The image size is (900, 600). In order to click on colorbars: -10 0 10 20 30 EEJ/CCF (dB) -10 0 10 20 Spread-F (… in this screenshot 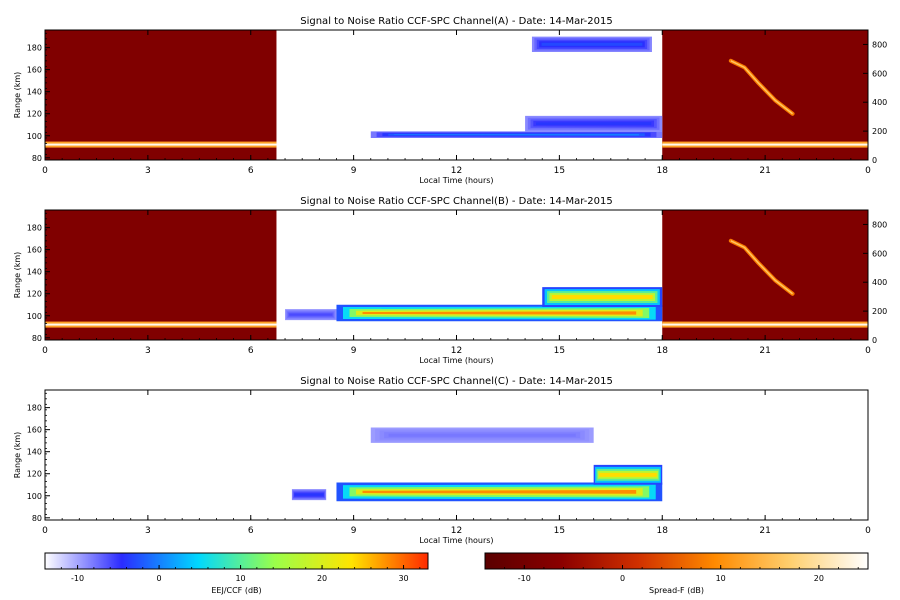, I will do `click(456, 573)`.